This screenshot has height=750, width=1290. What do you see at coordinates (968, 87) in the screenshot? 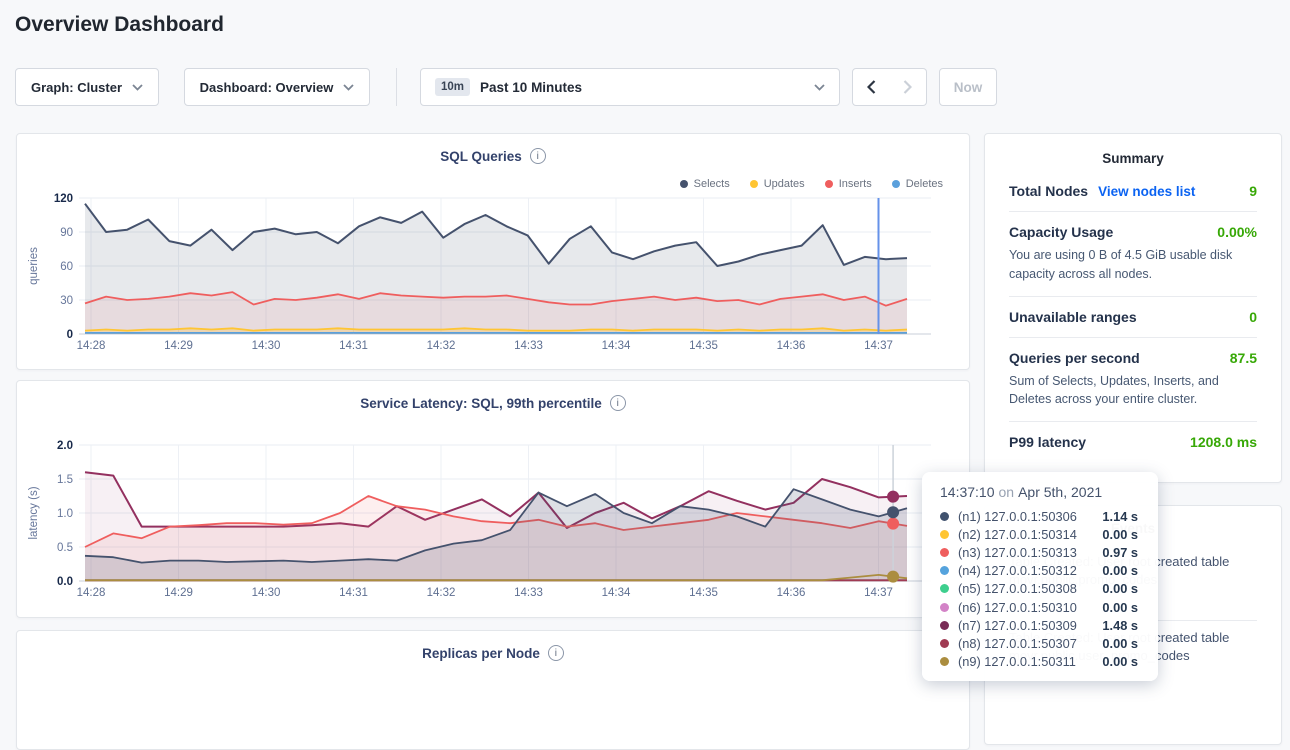
I see `now-button: Now` at bounding box center [968, 87].